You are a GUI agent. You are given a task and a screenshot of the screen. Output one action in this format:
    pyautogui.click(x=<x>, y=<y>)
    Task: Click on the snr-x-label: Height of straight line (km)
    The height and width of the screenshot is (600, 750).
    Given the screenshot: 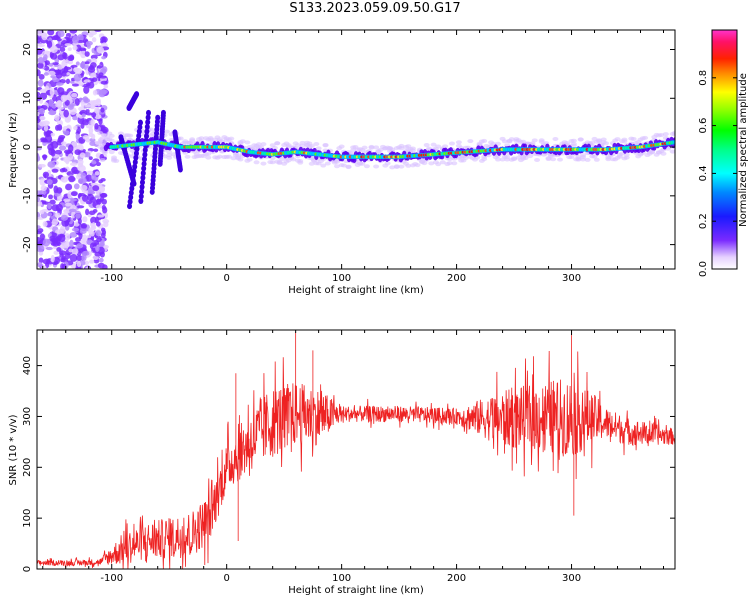 What is the action you would take?
    pyautogui.click(x=356, y=590)
    